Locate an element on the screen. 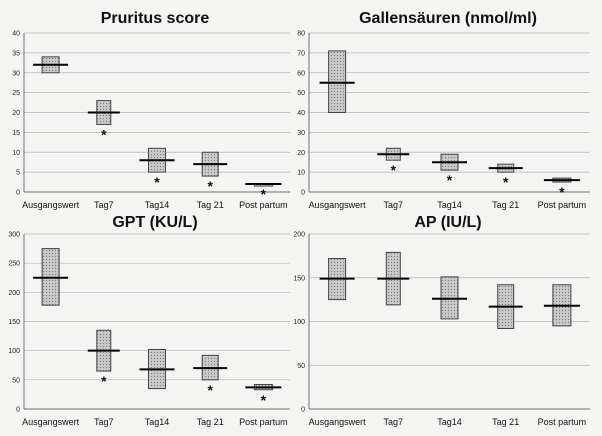 Image resolution: width=602 pixels, height=436 pixels. y-tick-label: 250 is located at coordinates (14, 264).